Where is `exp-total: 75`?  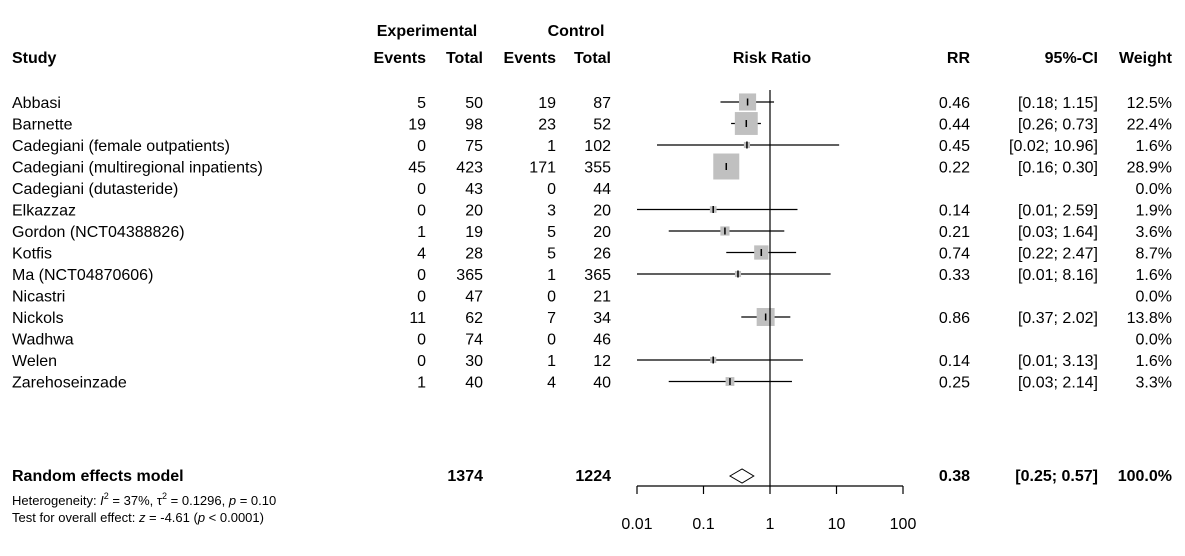 exp-total: 75 is located at coordinates (474, 146).